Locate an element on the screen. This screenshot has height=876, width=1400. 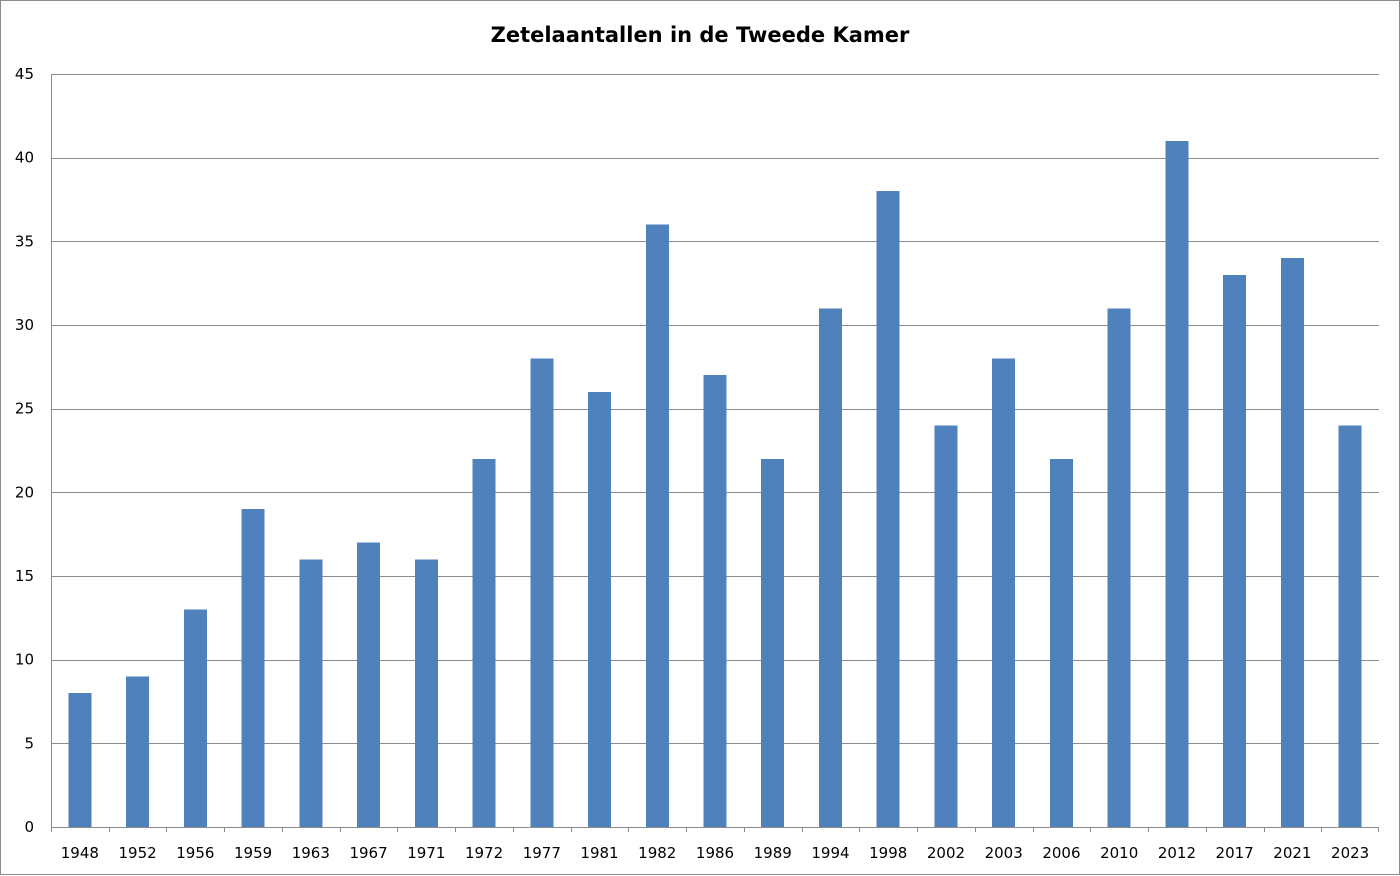
bar-1972 is located at coordinates (484, 642).